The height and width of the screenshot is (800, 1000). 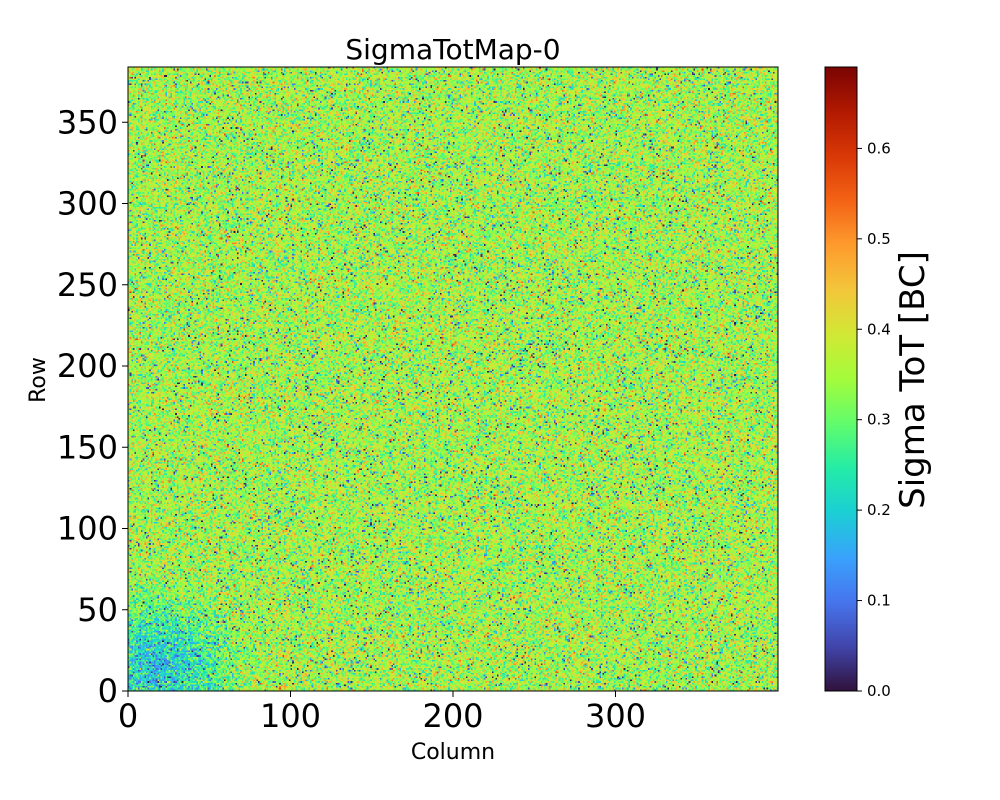 What do you see at coordinates (453, 752) in the screenshot?
I see `x-axis-label: Column` at bounding box center [453, 752].